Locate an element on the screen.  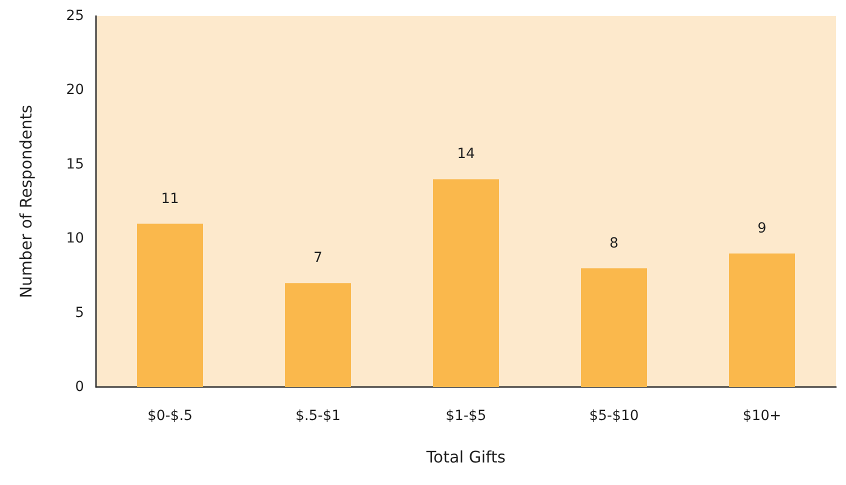
y-tick-label: 10 is located at coordinates (75, 238).